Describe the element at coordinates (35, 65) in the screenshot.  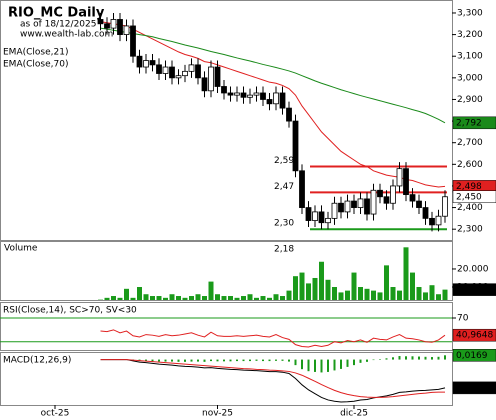
I see `legend-entry: EMA(Close,70)` at that location.